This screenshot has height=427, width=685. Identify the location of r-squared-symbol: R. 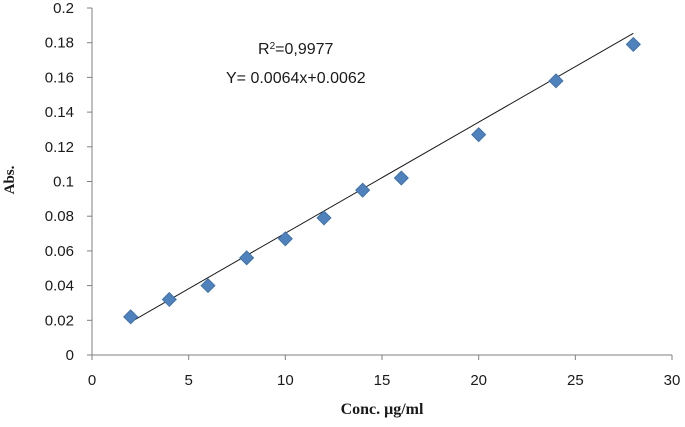
(264, 49).